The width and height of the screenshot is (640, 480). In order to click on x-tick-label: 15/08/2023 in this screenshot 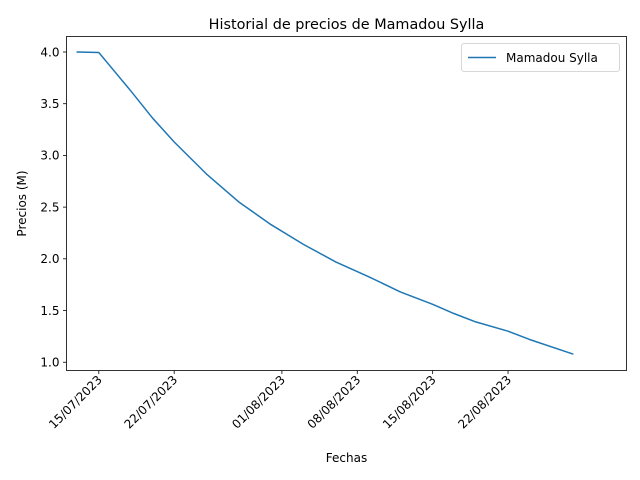, I will do `click(409, 402)`.